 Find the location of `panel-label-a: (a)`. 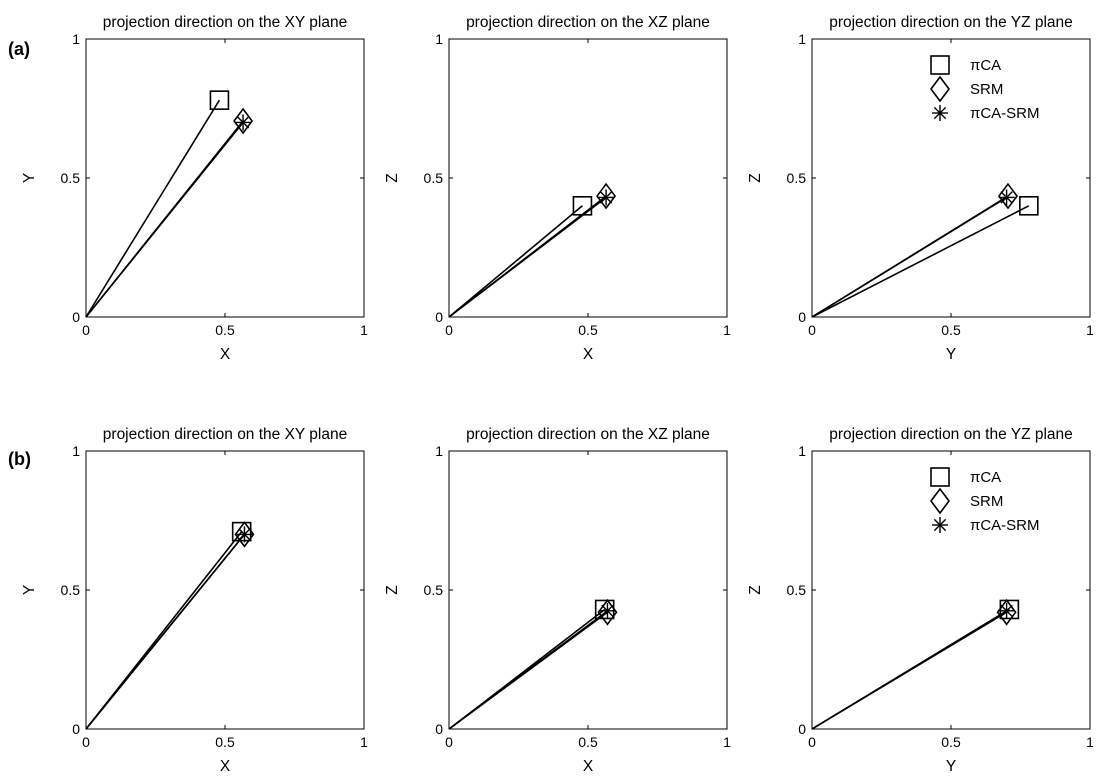

panel-label-a: (a) is located at coordinates (19, 49).